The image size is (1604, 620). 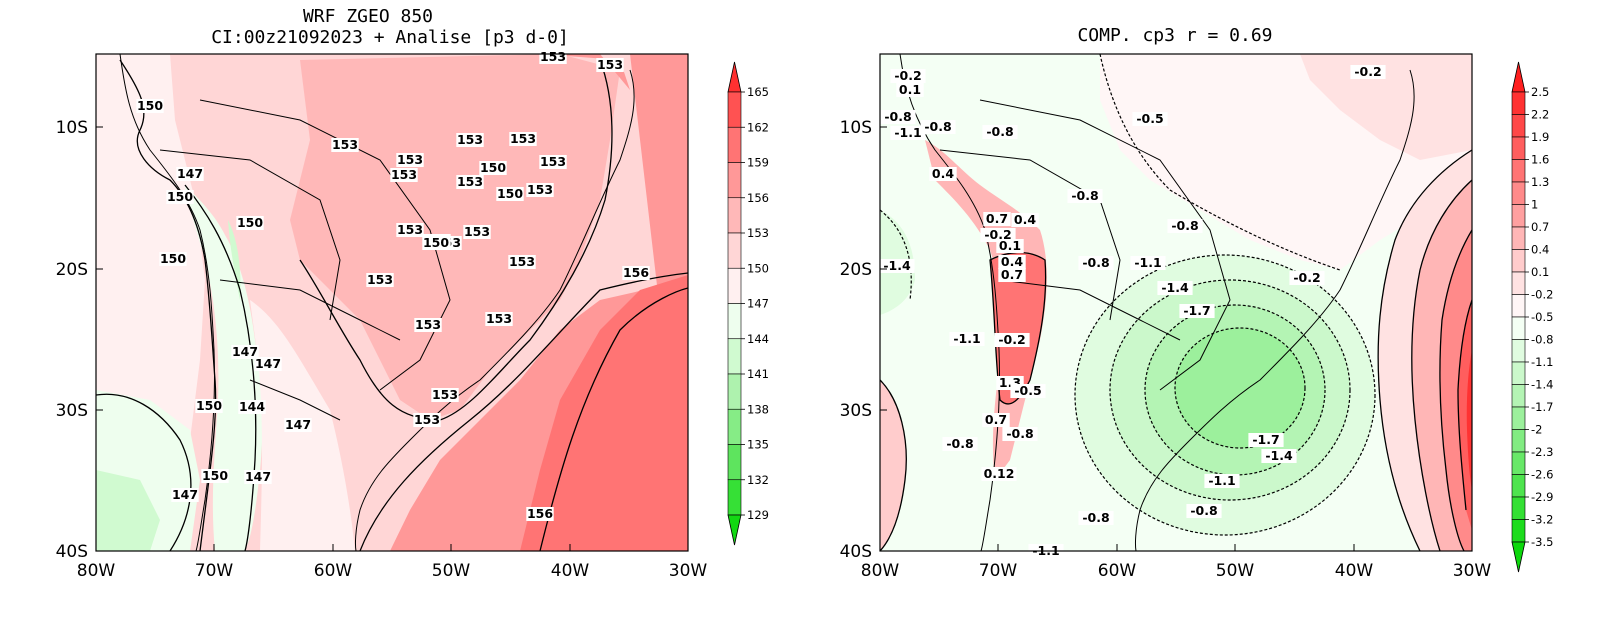 What do you see at coordinates (758, 515) in the screenshot?
I see `colorbar-label: 129` at bounding box center [758, 515].